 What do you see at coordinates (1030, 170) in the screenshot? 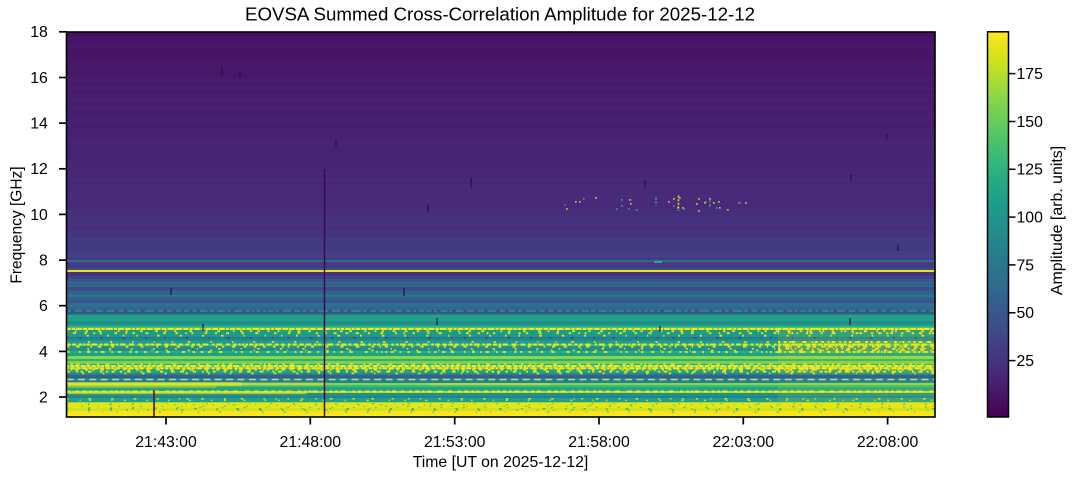
I see `svg-text: 125` at bounding box center [1030, 170].